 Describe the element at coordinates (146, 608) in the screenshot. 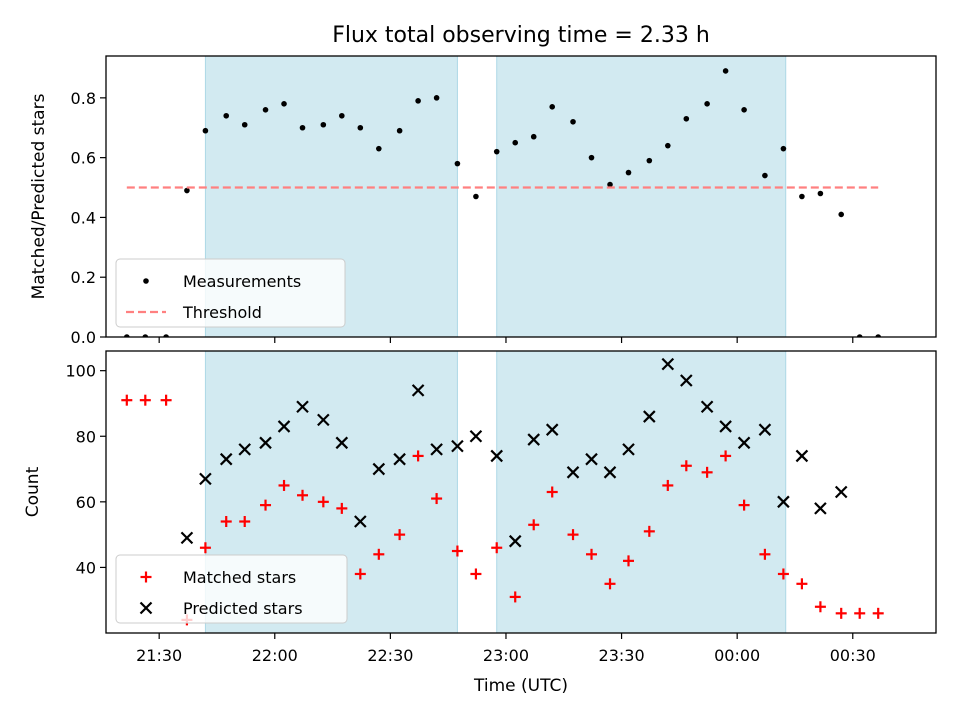

I see `legend-marker-predicted` at that location.